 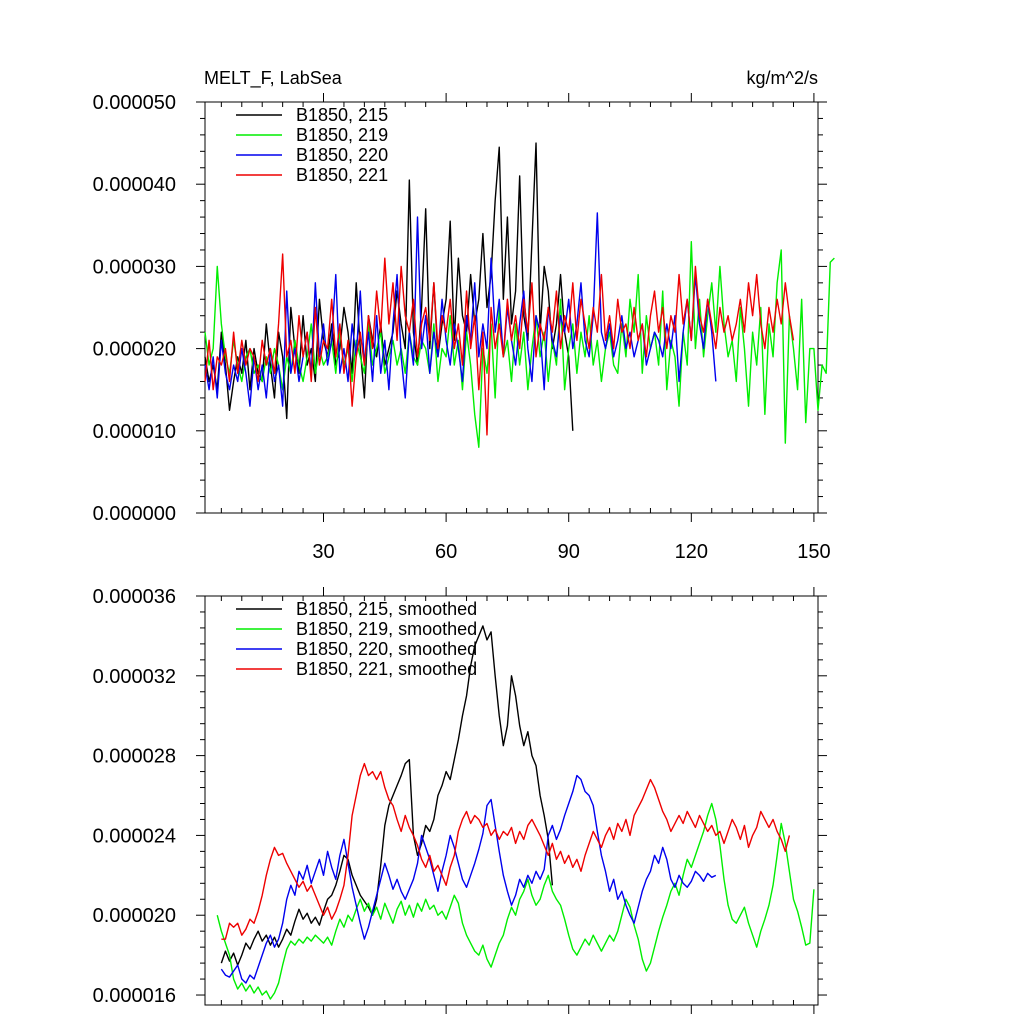 What do you see at coordinates (323, 552) in the screenshot?
I see `x-tick-label: 30` at bounding box center [323, 552].